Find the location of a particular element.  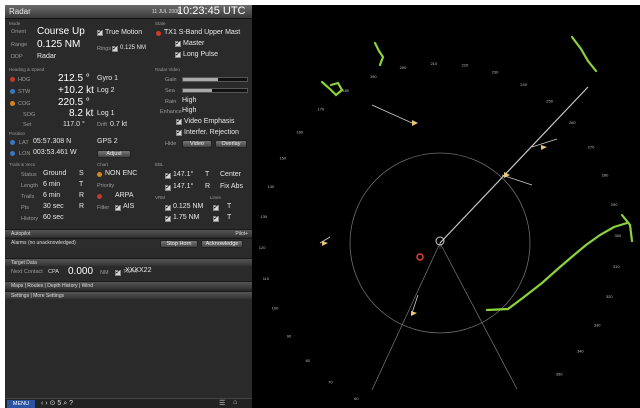

gps-source: GPS 2 is located at coordinates (107, 141).